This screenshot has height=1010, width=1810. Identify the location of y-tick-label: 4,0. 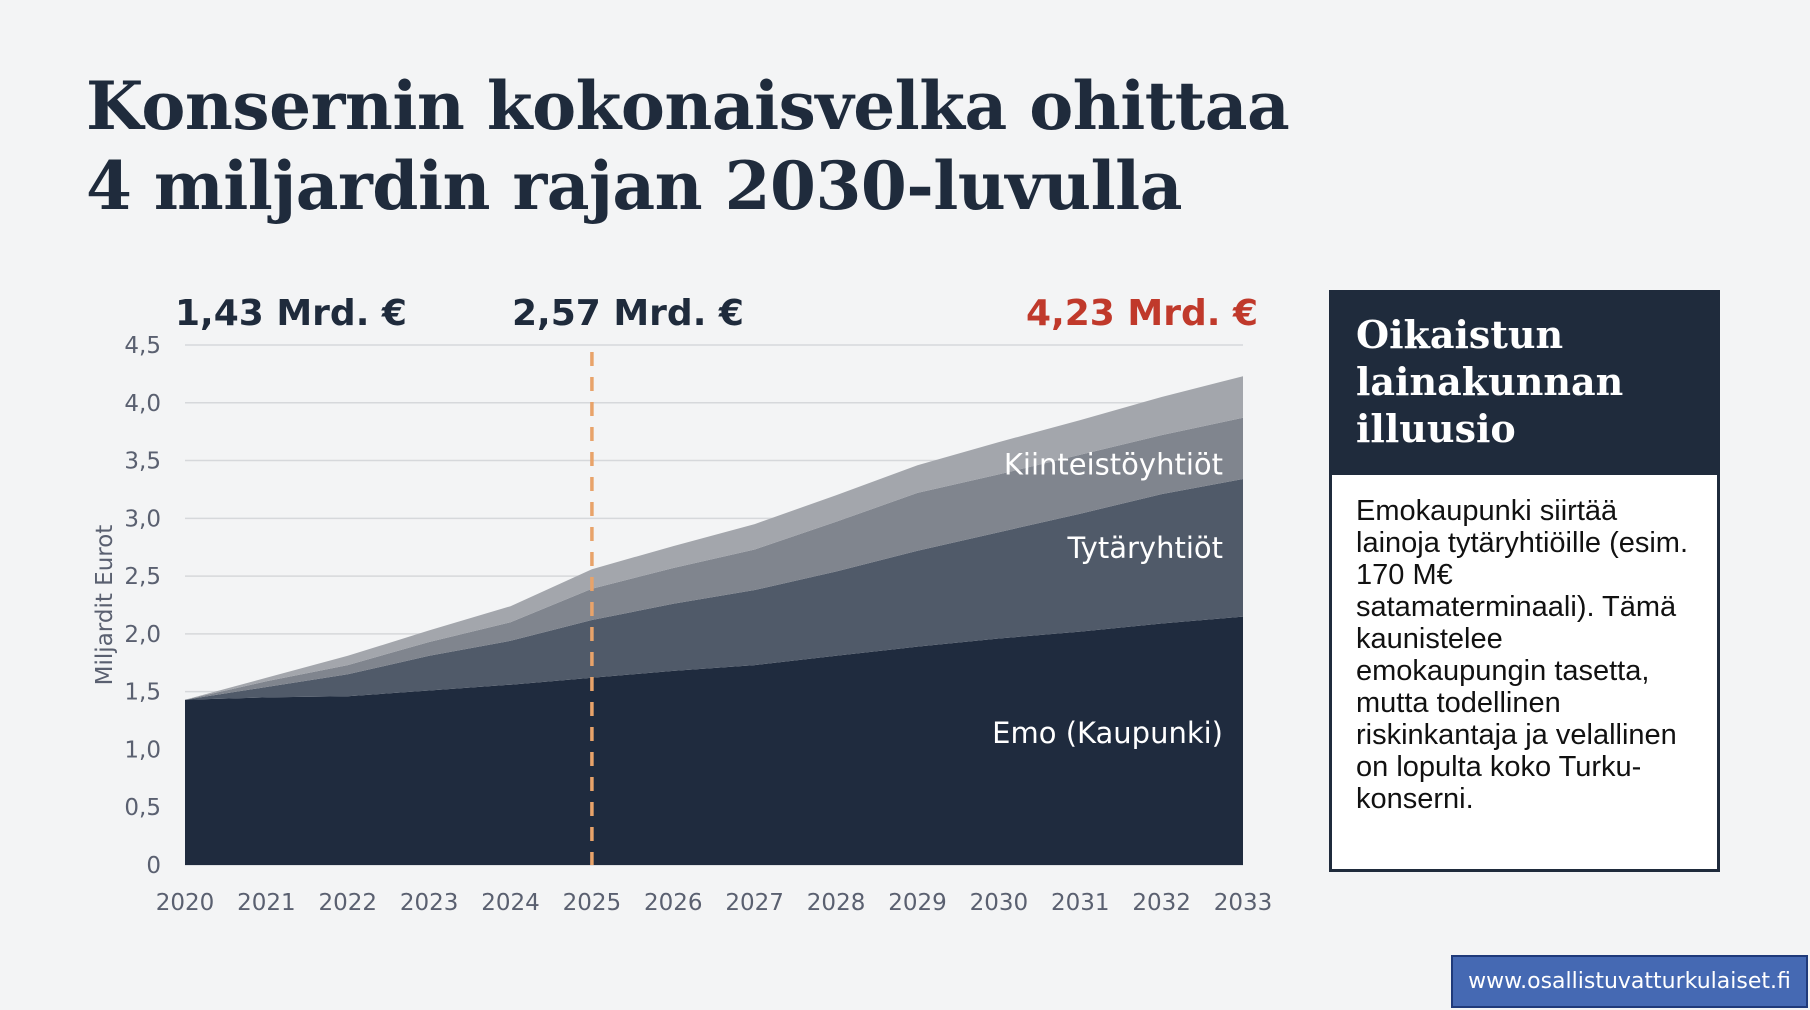
(142, 404).